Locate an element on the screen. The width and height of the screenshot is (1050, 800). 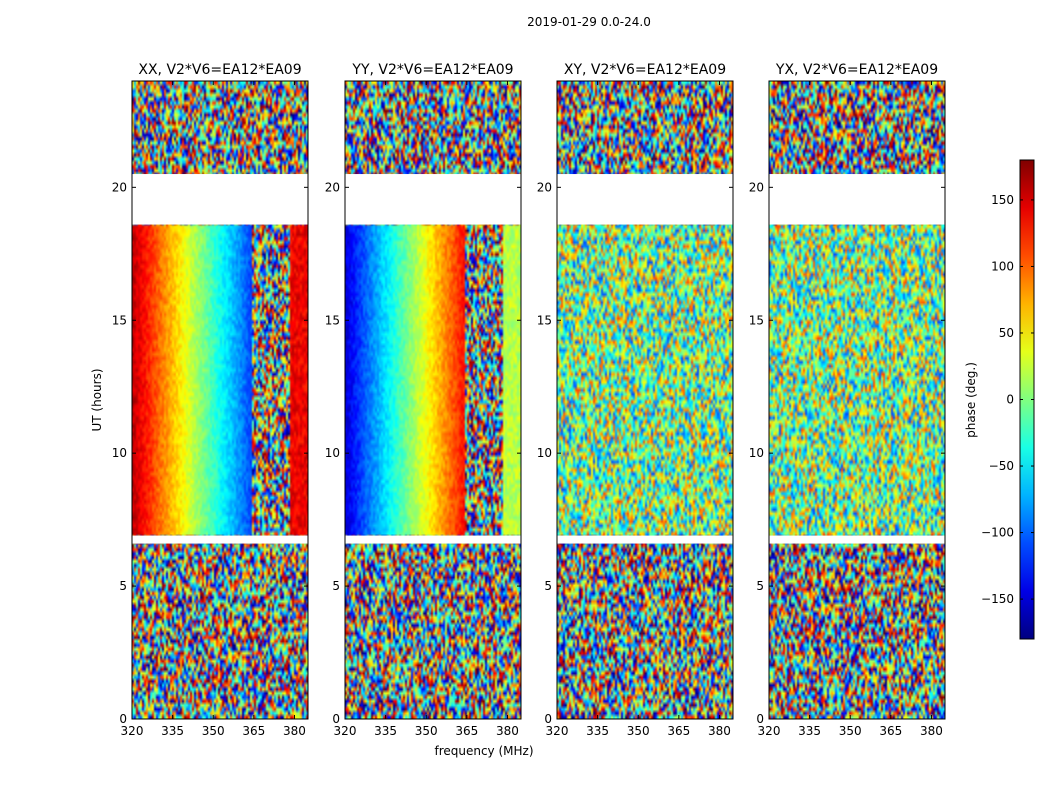
colorbar: 150 100 50 0 −50 −100 −150 is located at coordinates (1008, 399).